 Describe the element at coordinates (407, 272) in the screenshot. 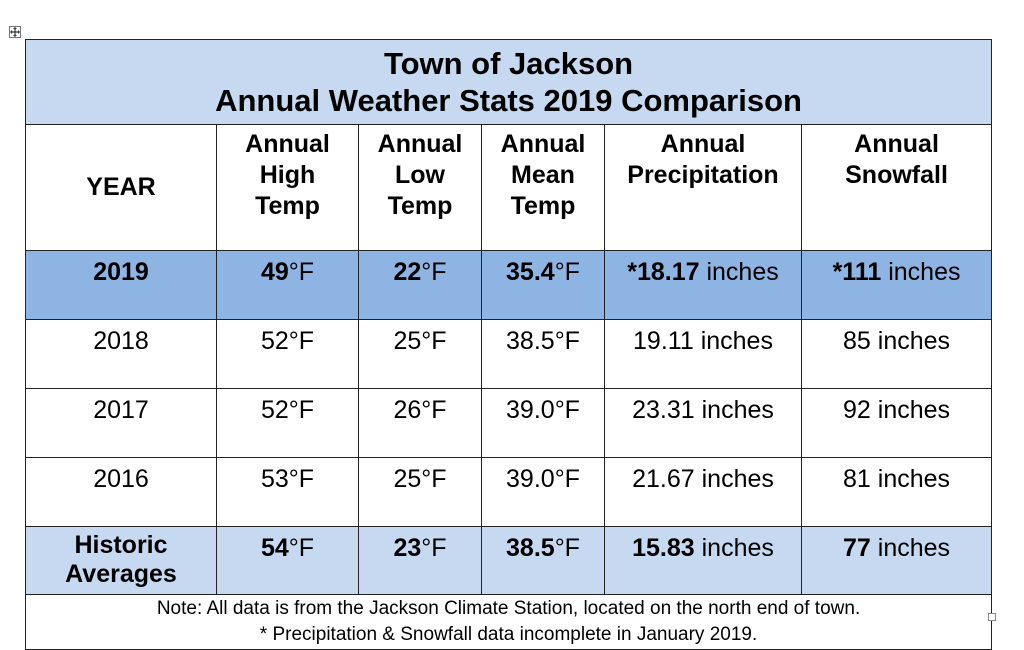

I see `value-number: 22` at that location.